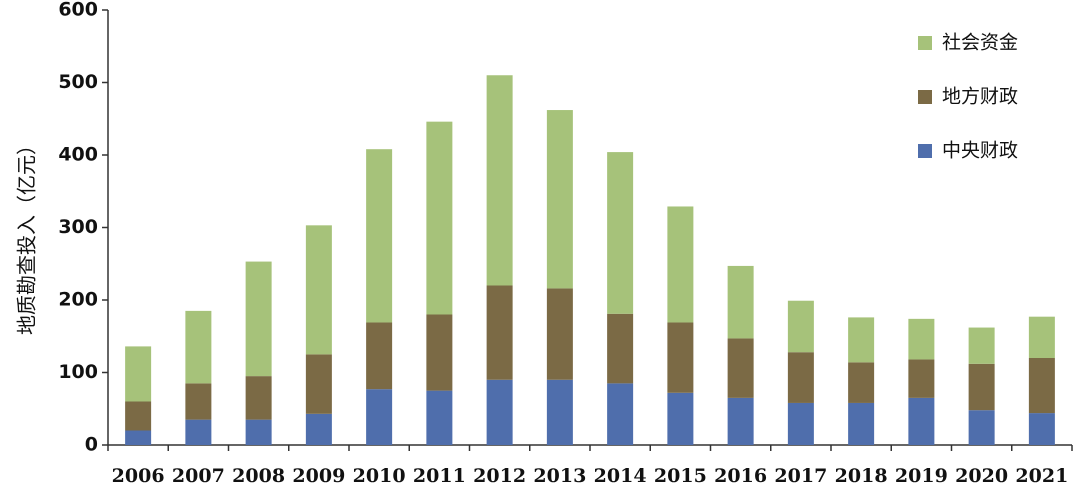 The image size is (1080, 494). Describe the element at coordinates (78, 155) in the screenshot. I see `y-tick-label: 400` at that location.